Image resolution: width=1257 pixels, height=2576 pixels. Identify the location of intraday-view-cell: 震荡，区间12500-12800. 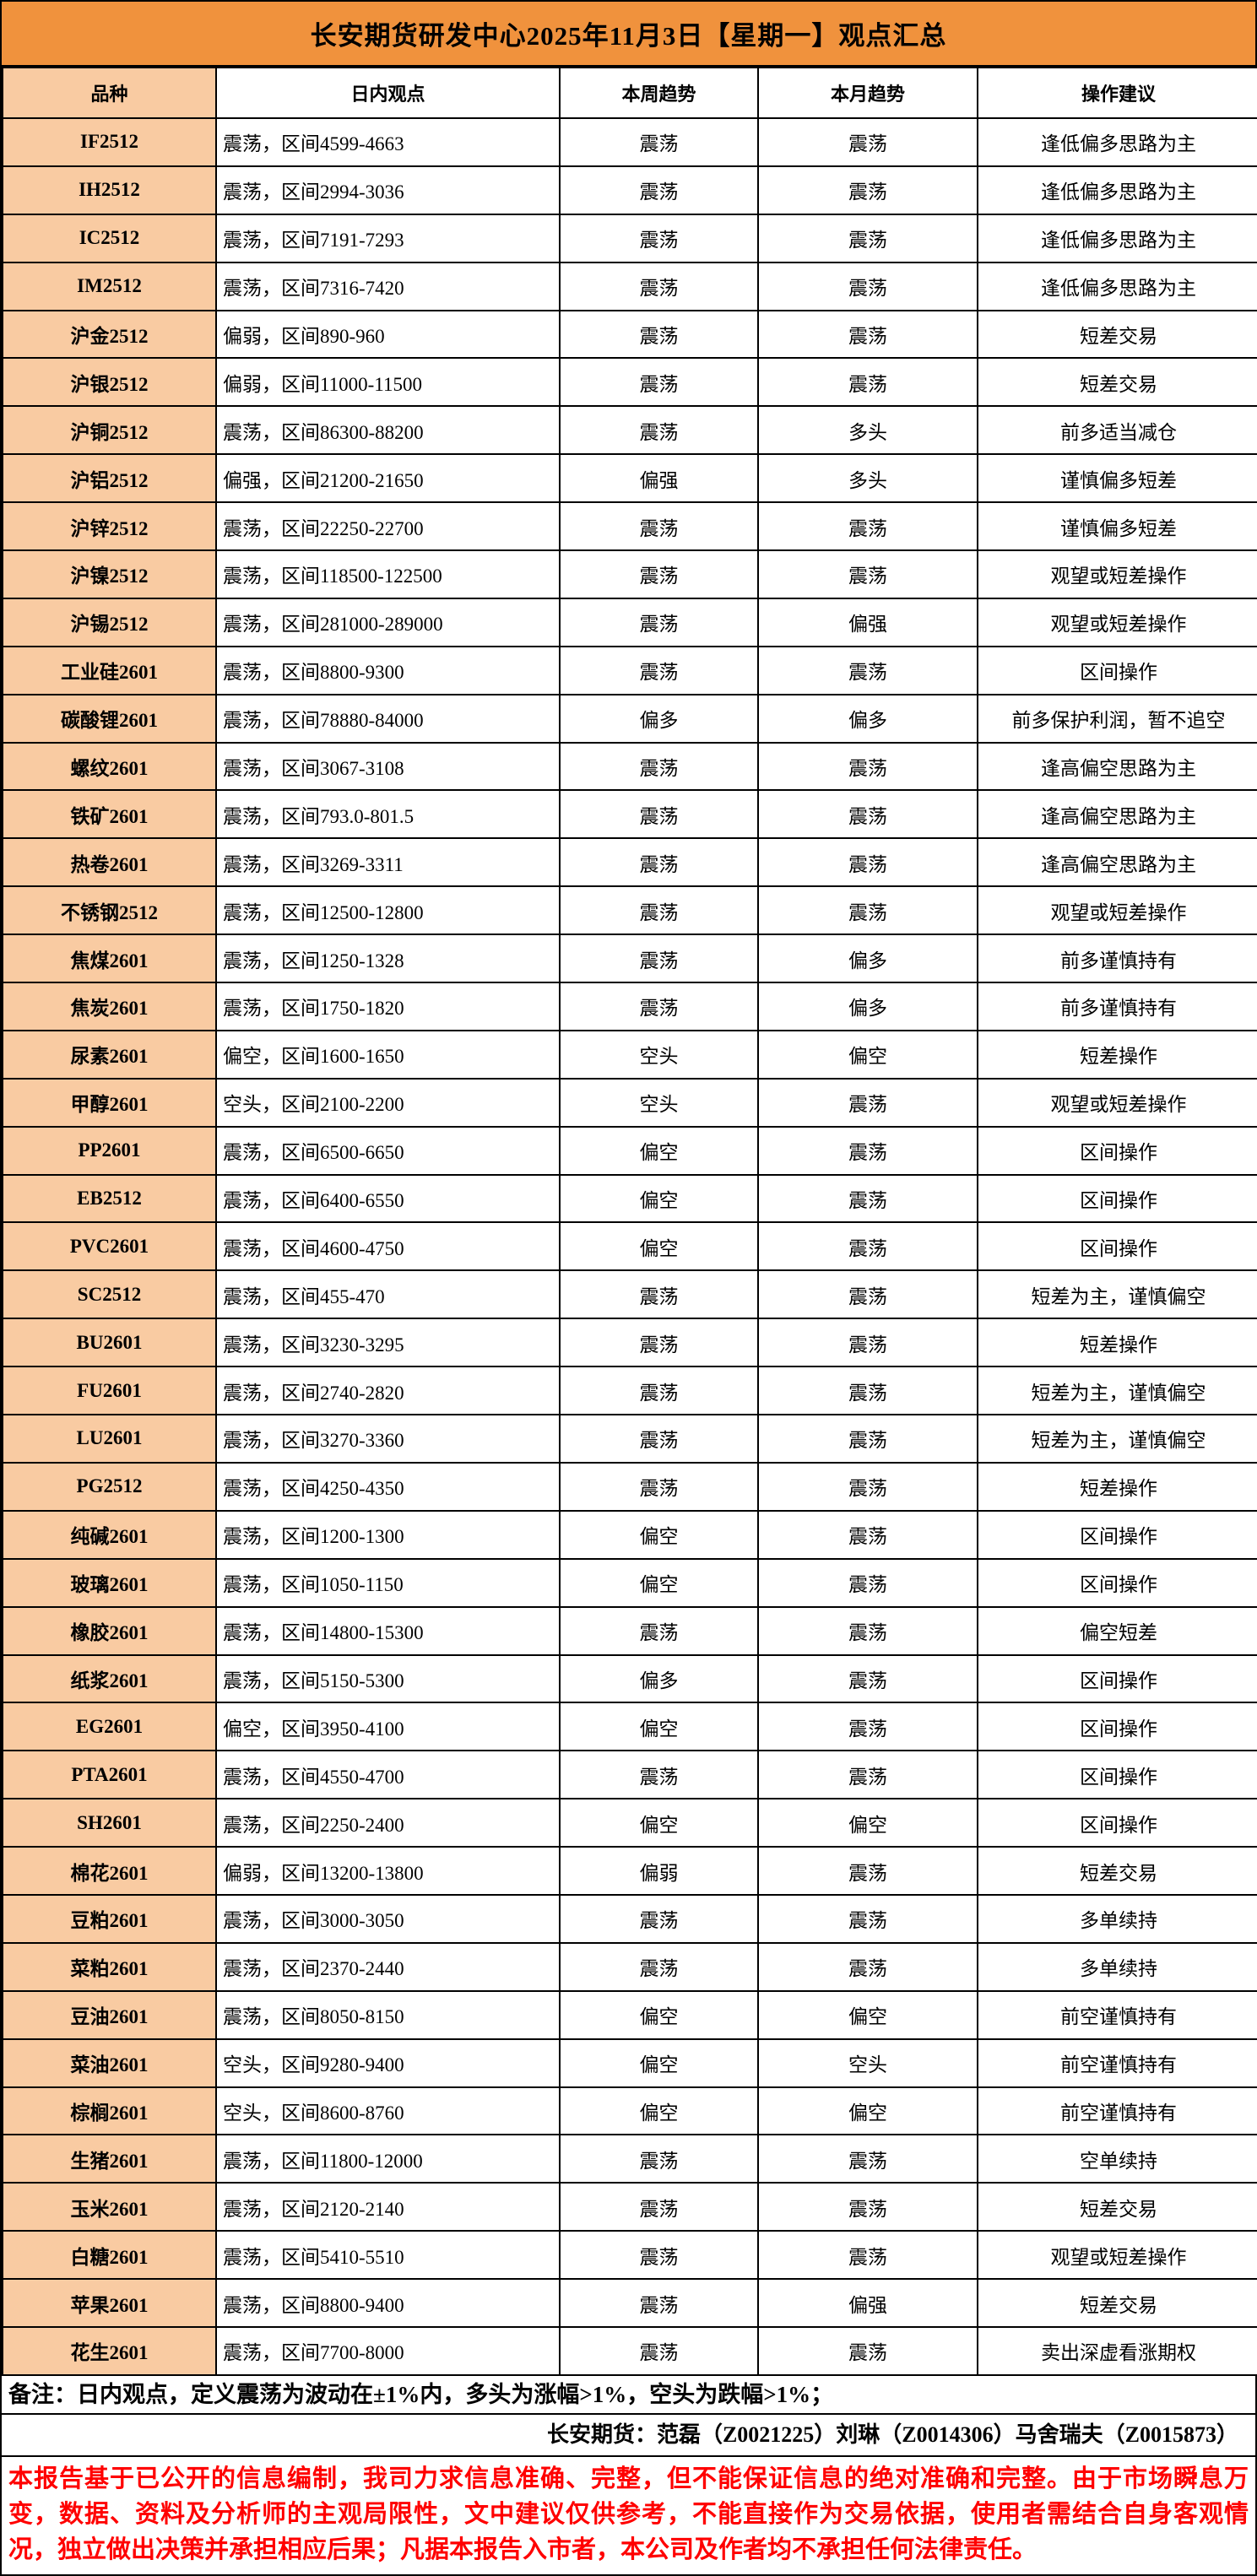
(388, 910).